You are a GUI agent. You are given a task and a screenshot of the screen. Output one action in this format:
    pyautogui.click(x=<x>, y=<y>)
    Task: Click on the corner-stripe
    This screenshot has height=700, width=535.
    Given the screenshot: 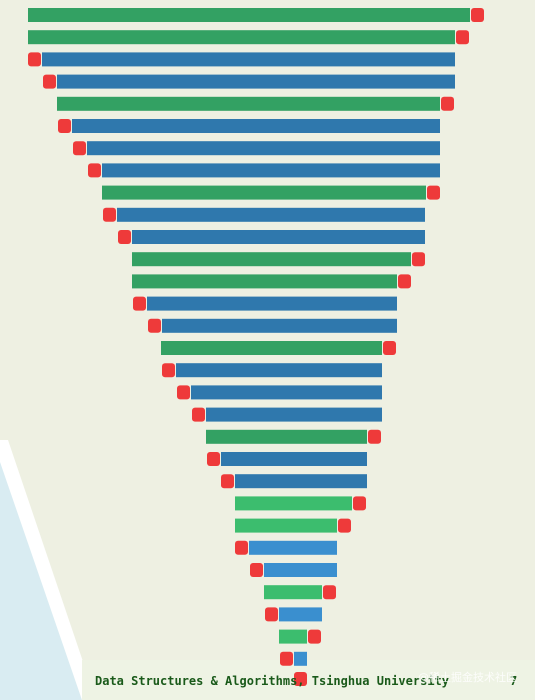 What is the action you would take?
    pyautogui.click(x=48, y=570)
    